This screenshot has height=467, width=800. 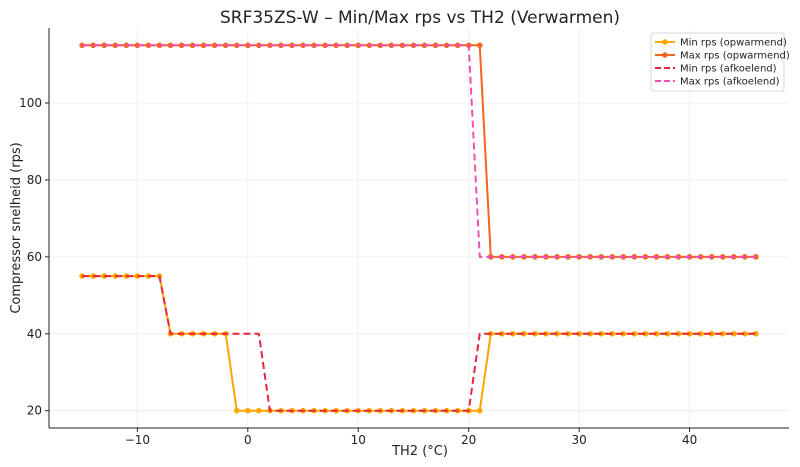 I want to click on y-tick-label: 100, so click(x=30, y=103).